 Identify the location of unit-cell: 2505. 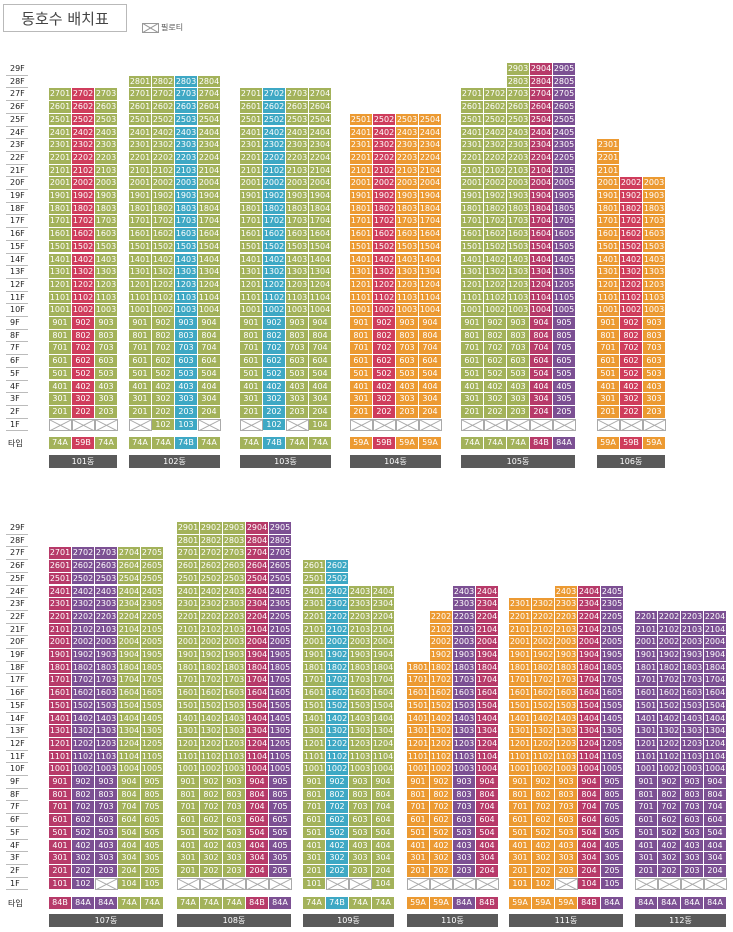
(152, 579).